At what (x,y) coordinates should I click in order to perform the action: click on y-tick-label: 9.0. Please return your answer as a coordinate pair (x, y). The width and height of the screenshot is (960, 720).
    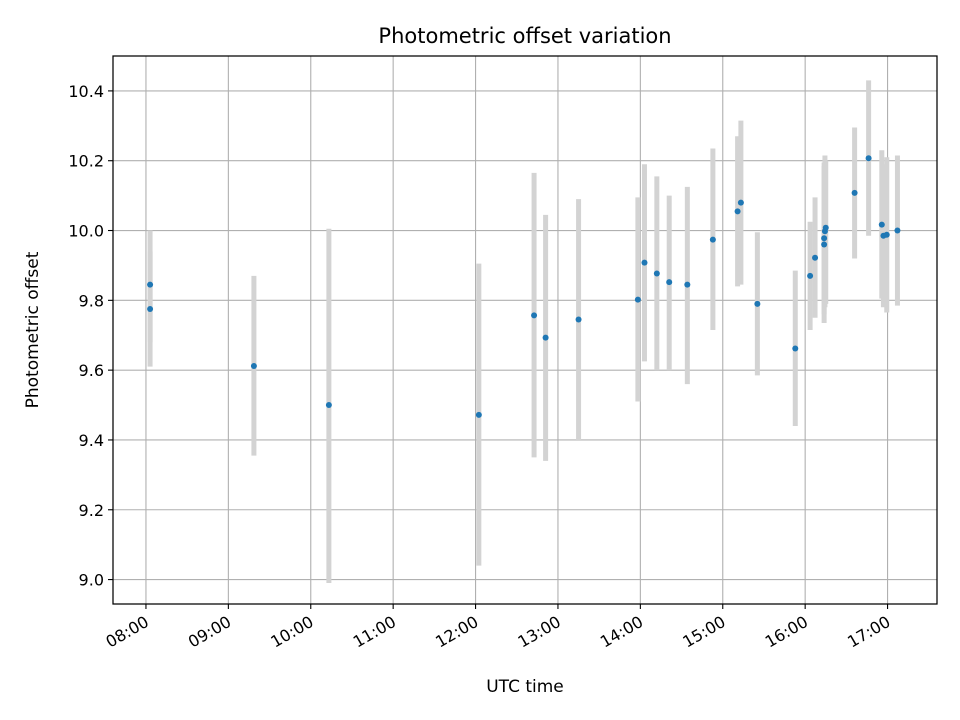
    Looking at the image, I should click on (91, 580).